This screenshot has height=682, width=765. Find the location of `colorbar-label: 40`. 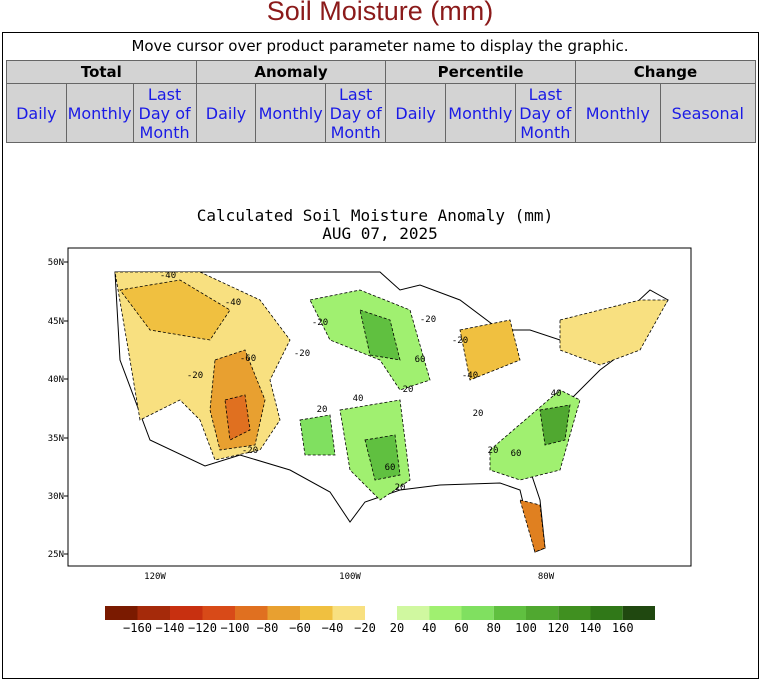

colorbar-label: 40 is located at coordinates (429, 628).